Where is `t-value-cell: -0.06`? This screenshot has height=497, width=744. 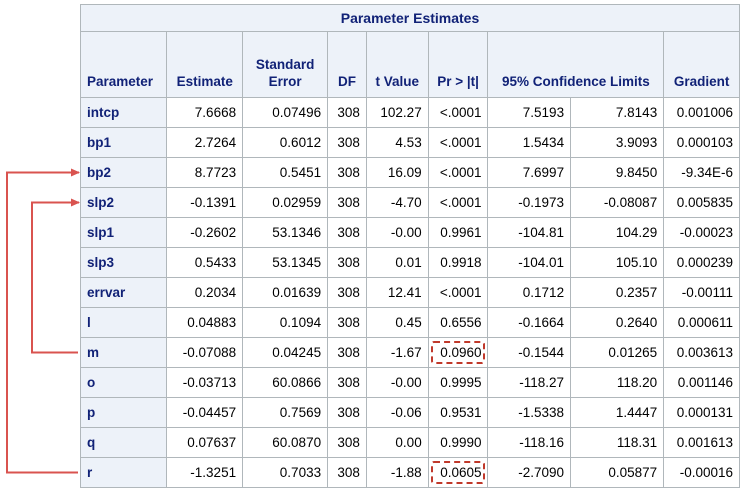
t-value-cell: -0.06 is located at coordinates (397, 412).